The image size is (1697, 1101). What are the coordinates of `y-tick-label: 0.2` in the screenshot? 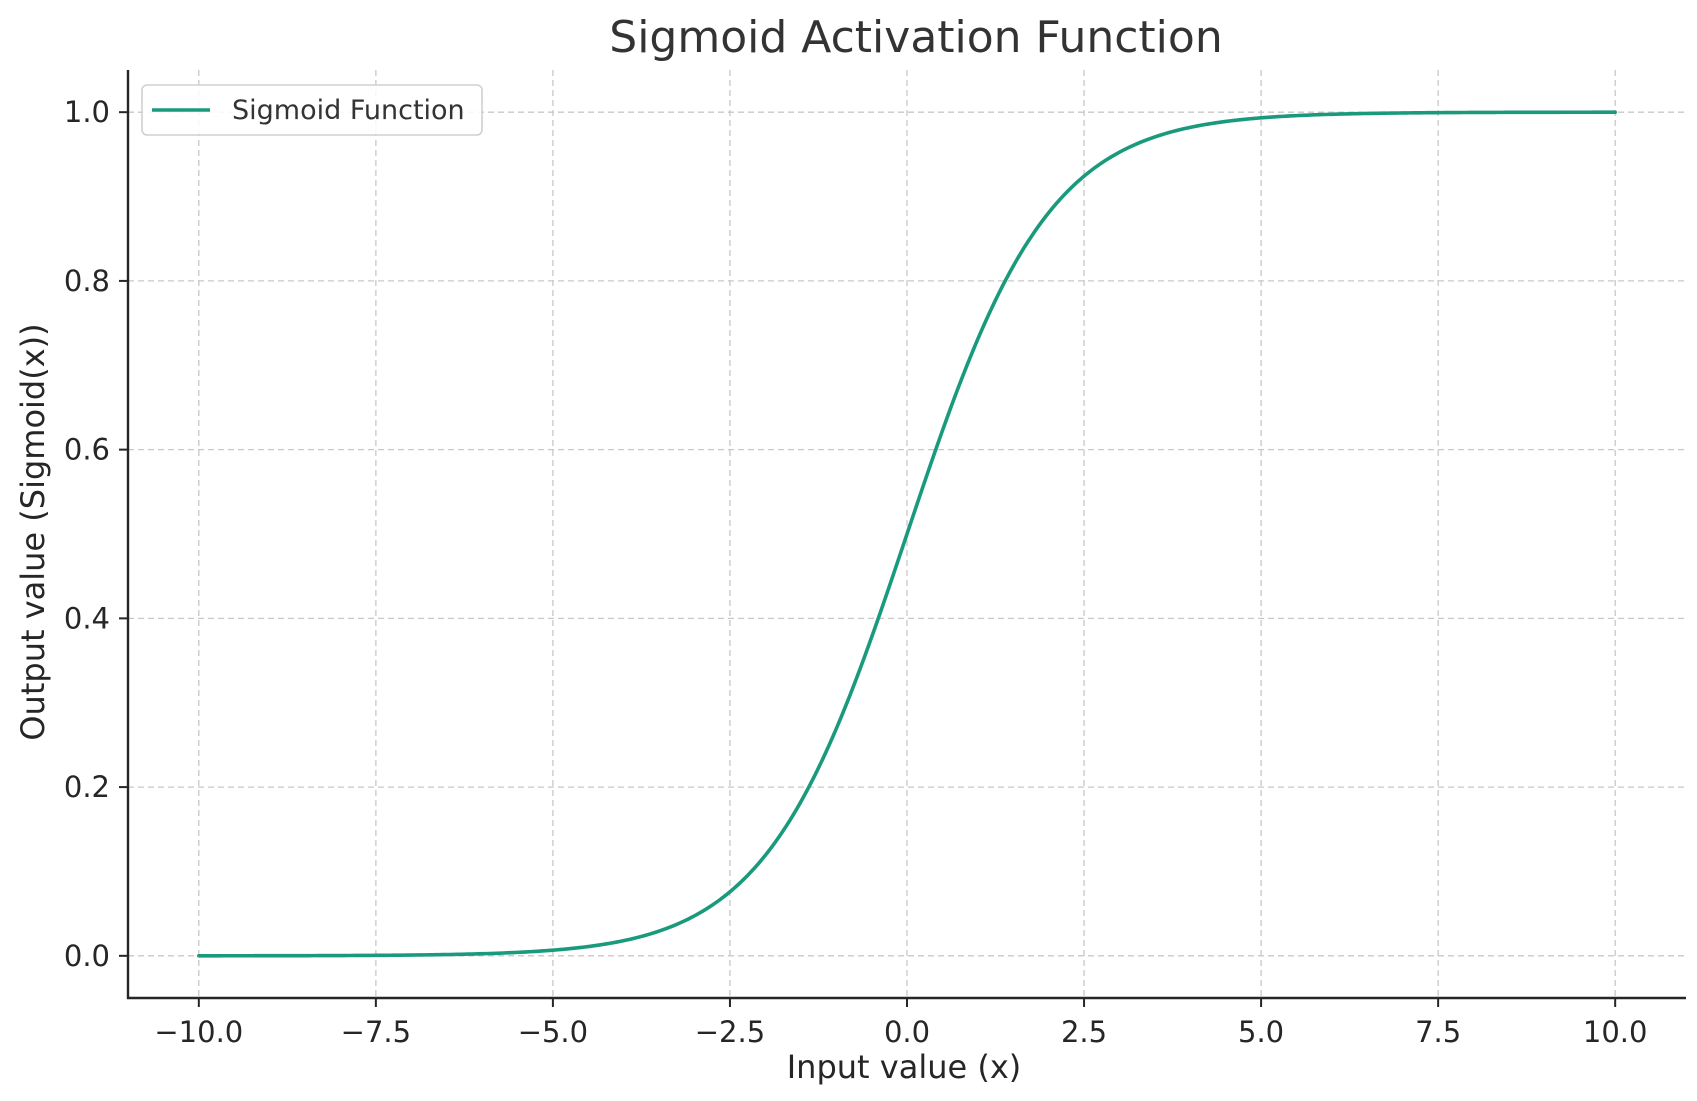 It's located at (87, 787).